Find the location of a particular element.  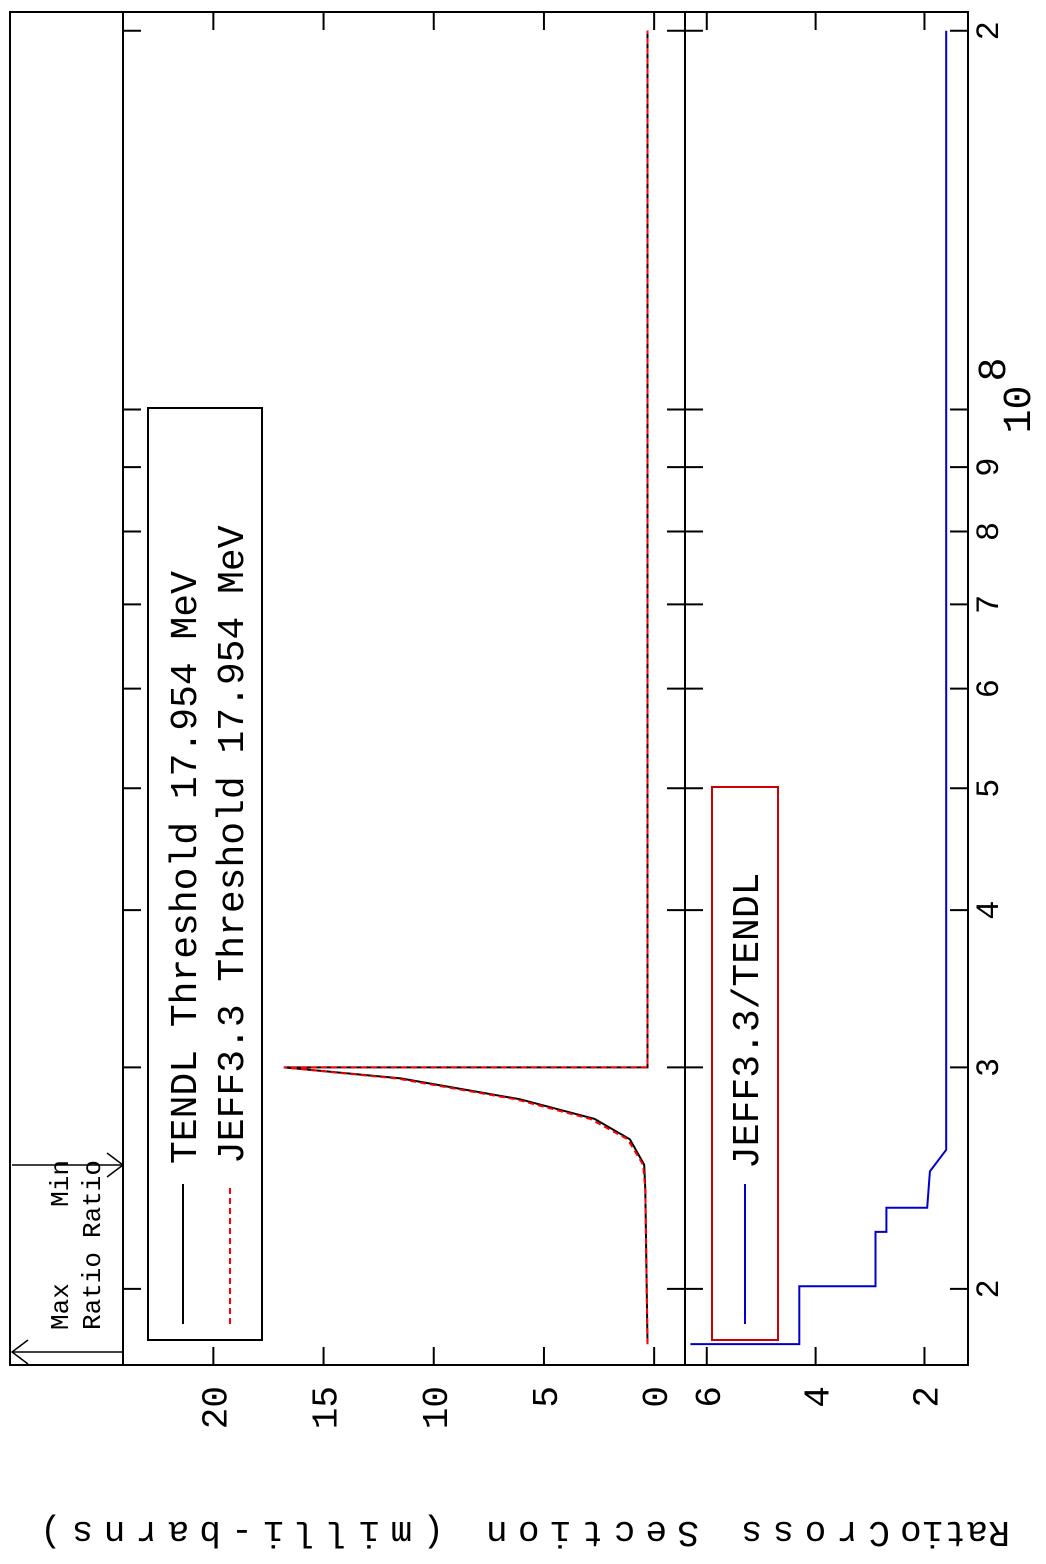

annotation: Max is located at coordinates (61, 1306).